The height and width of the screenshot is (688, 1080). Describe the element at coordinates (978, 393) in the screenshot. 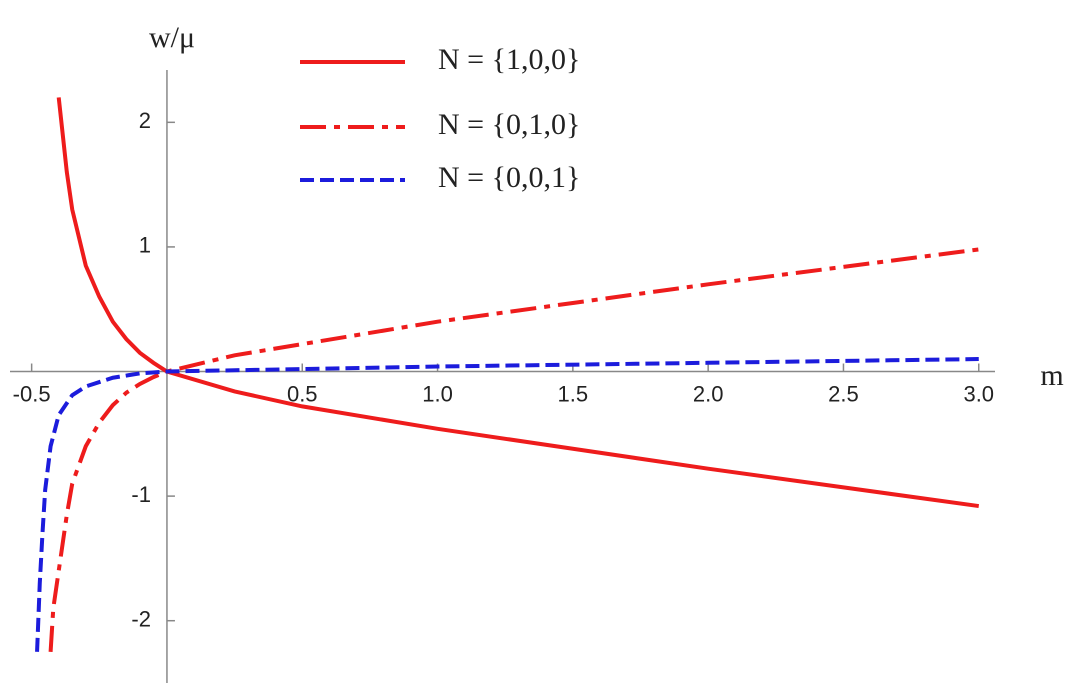

I see `x-tick-label: 3.0` at that location.